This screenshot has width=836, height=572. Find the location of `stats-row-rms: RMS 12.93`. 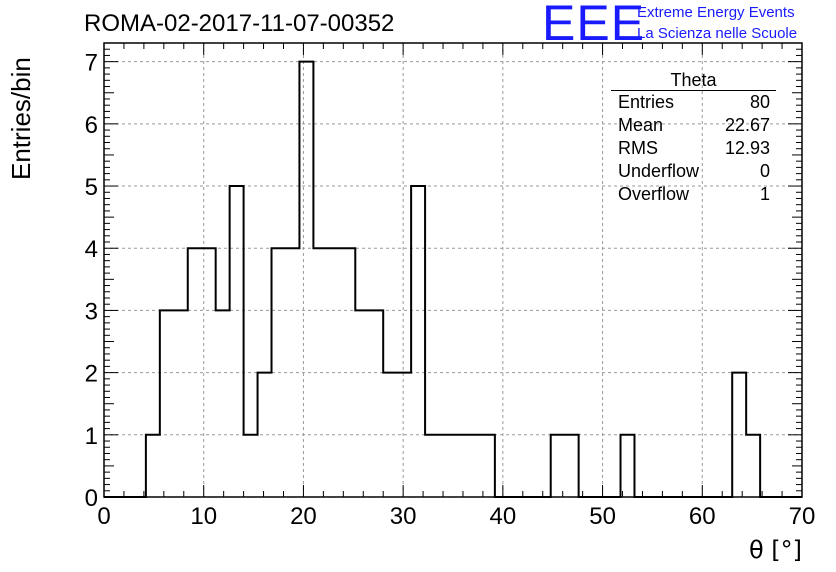

stats-row-rms: RMS 12.93 is located at coordinates (693, 148).